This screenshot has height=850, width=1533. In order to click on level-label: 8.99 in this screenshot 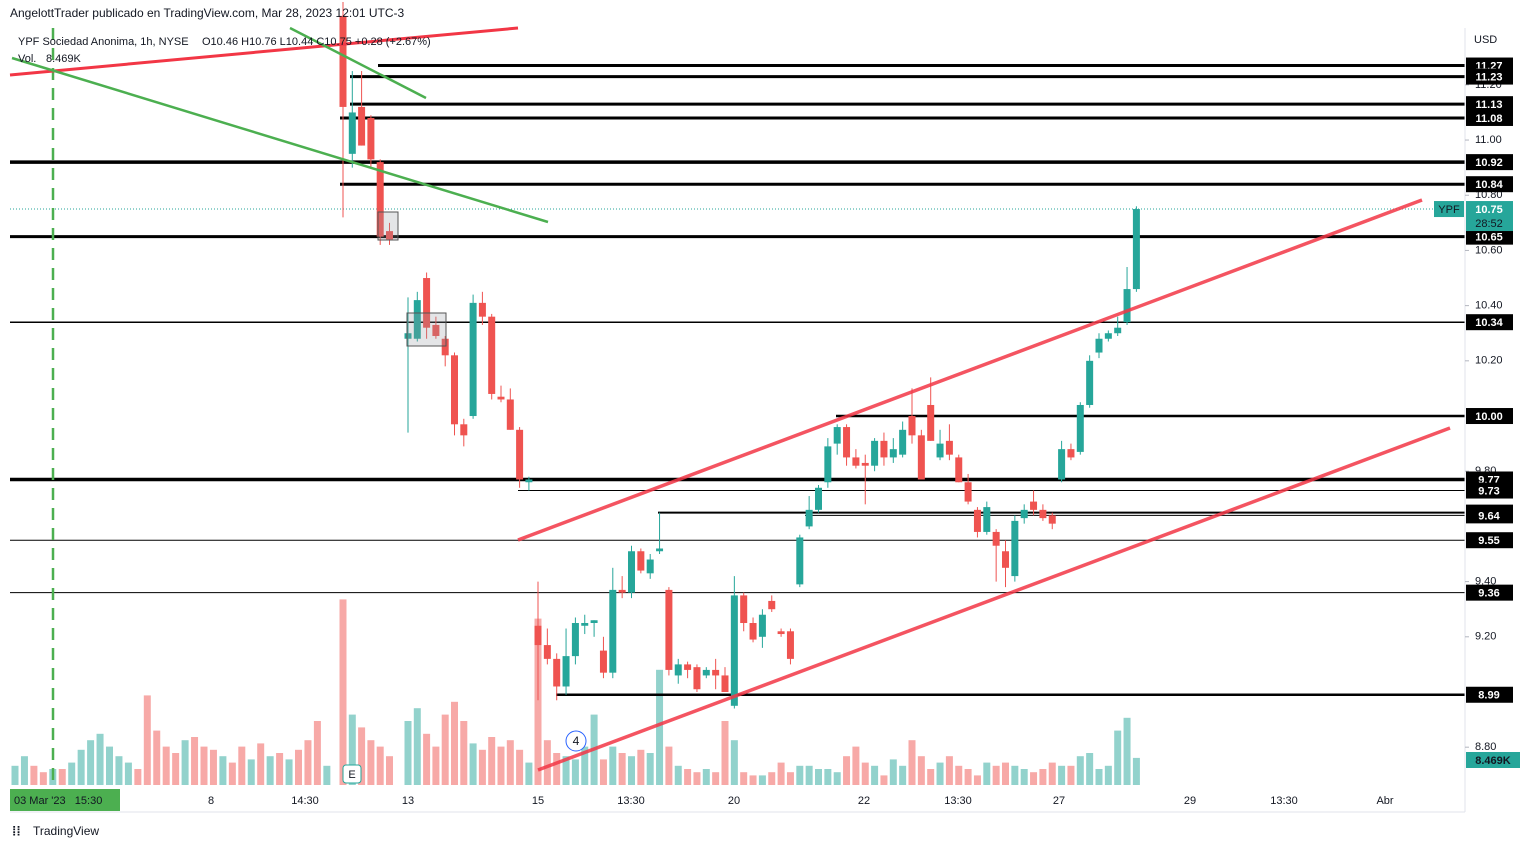, I will do `click(1488, 696)`.